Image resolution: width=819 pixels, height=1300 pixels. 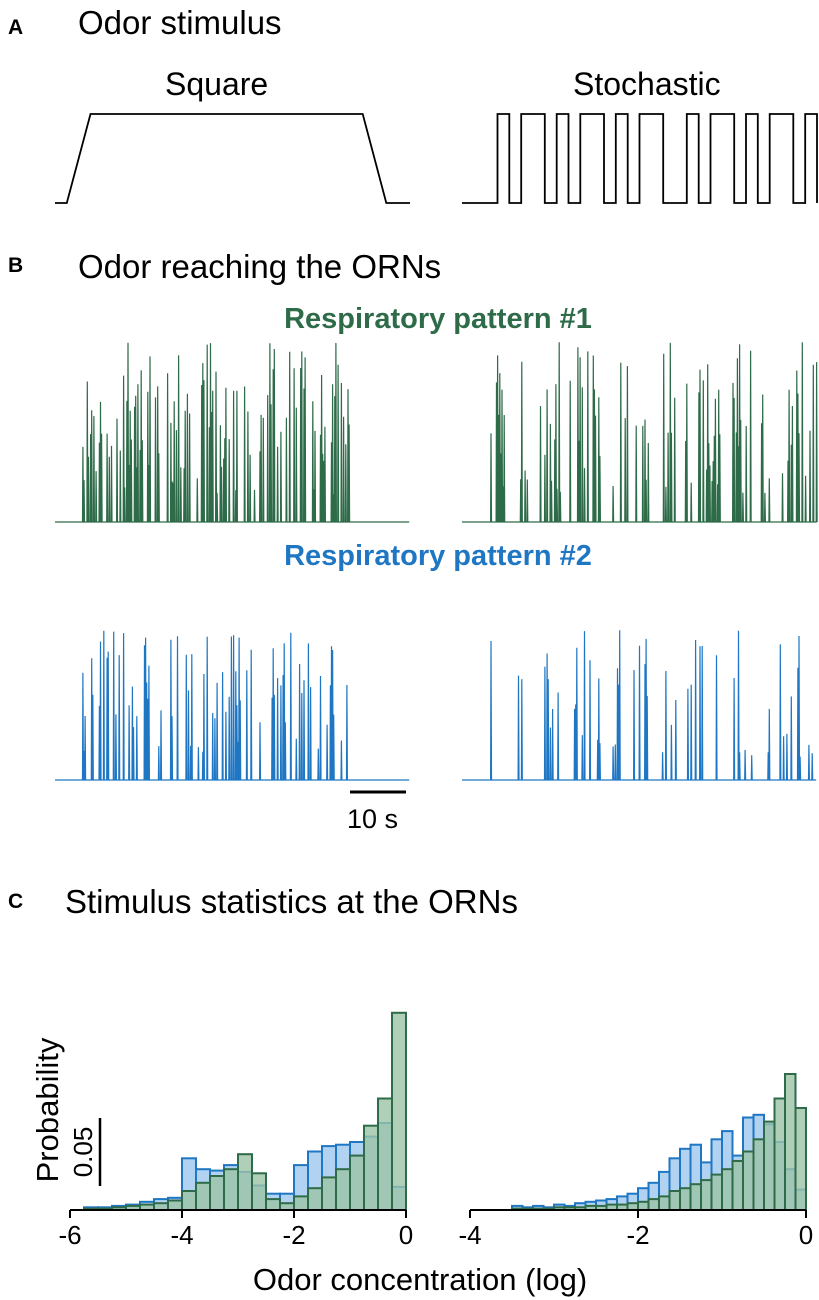 What do you see at coordinates (47, 1109) in the screenshot?
I see `y-axis-label: Probability` at bounding box center [47, 1109].